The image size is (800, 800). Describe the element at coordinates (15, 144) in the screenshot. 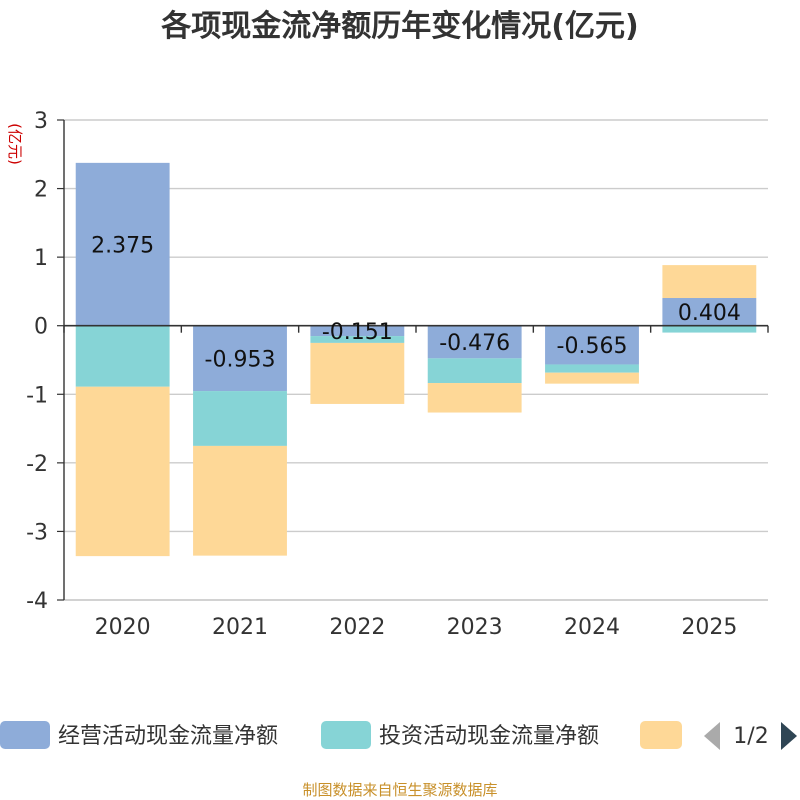

I see `y-axis-unit-label: (亿元)` at that location.